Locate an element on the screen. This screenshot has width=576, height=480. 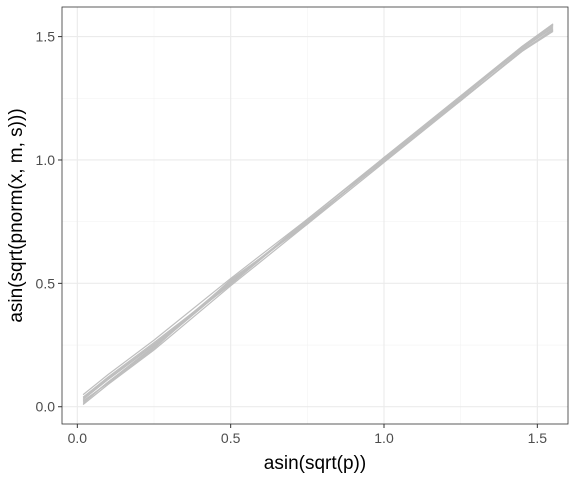
x-tick-label: 1.5 is located at coordinates (538, 438).